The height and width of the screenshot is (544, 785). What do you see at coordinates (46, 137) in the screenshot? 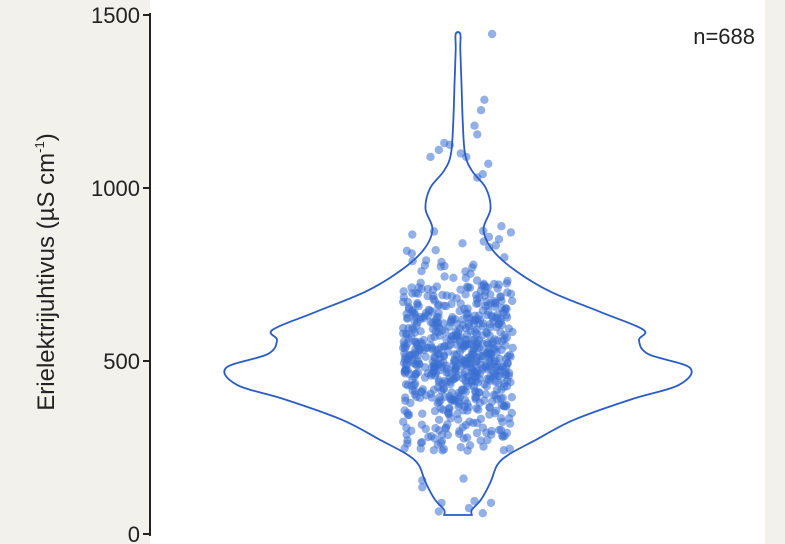
I see `y-axis-title-close: )` at bounding box center [46, 137].